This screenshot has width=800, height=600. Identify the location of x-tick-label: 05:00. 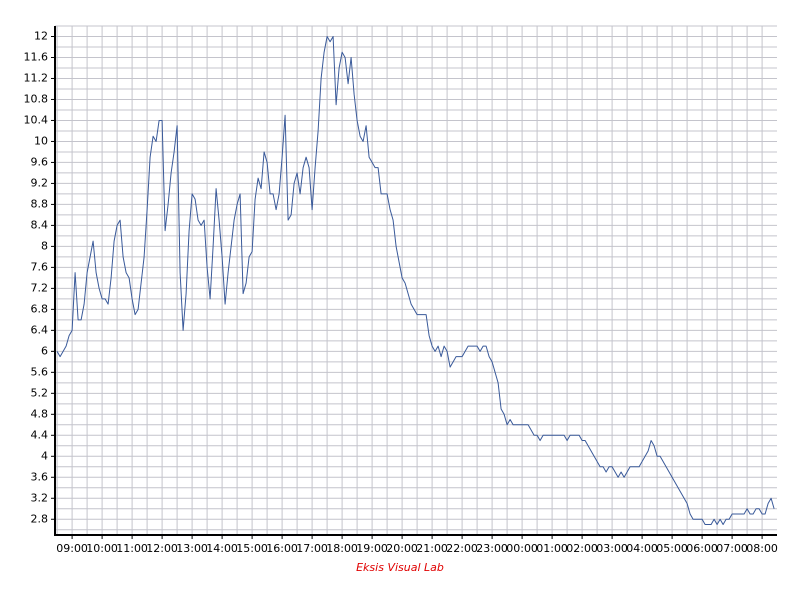
(672, 548).